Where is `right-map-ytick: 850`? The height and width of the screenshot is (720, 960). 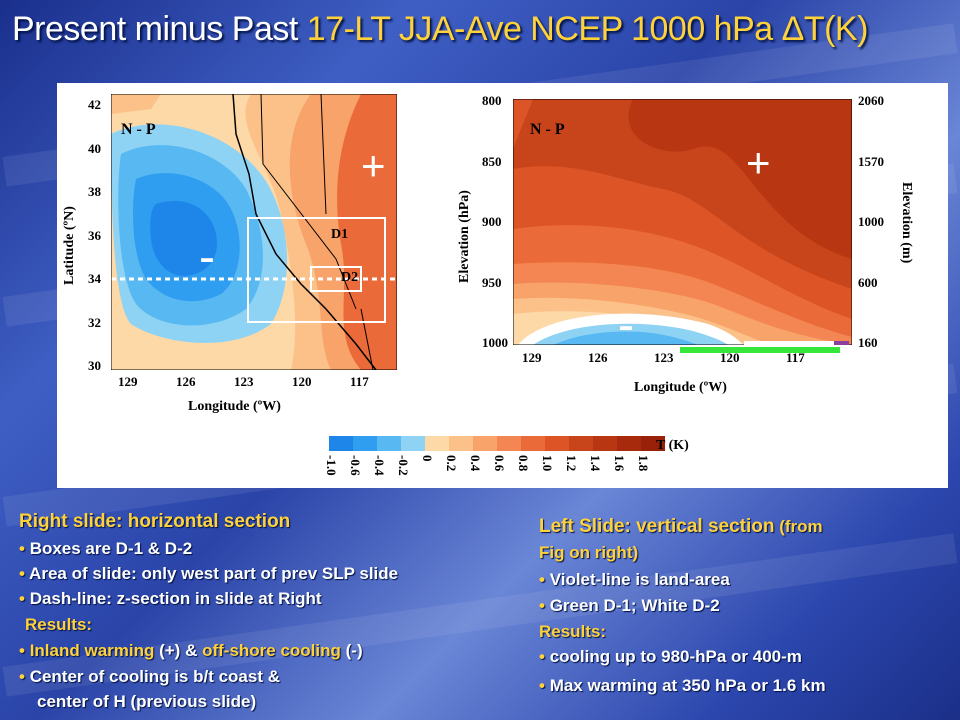 right-map-ytick: 850 is located at coordinates (492, 161).